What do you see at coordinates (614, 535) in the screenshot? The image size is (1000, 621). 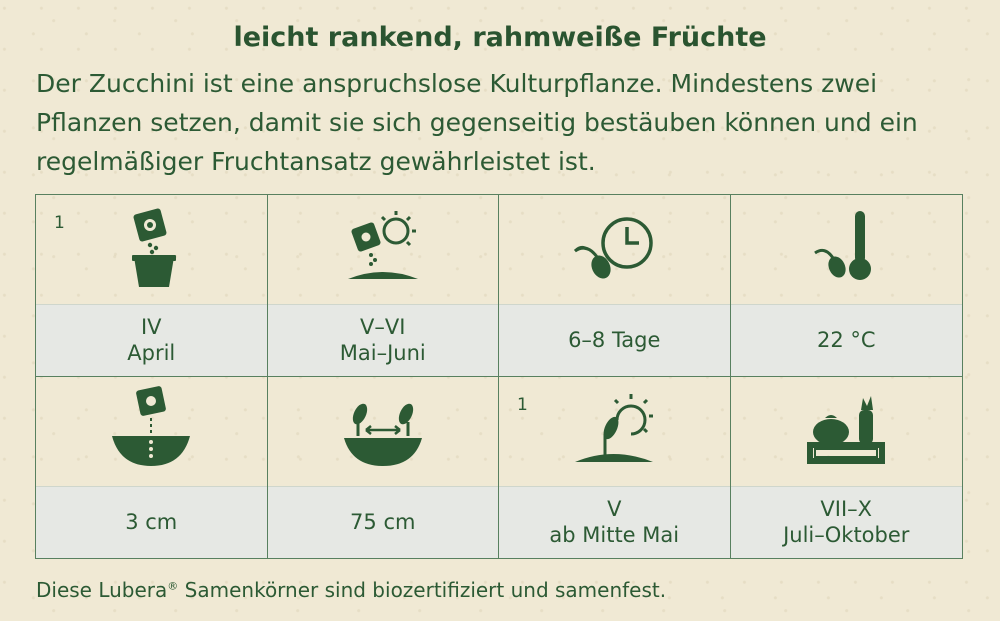 I see `period-month: ab Mitte Mai` at bounding box center [614, 535].